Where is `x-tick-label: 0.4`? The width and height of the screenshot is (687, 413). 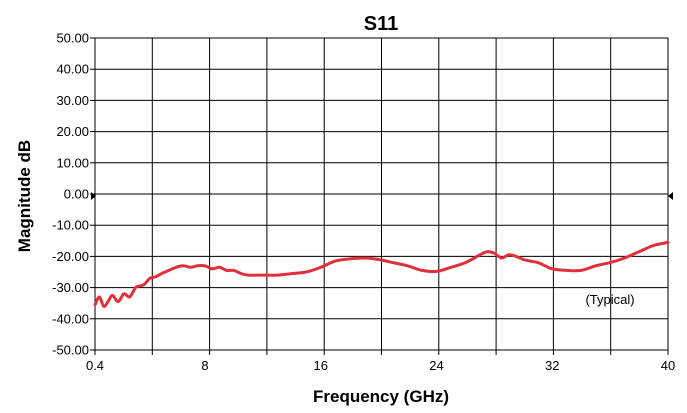 x-tick-label: 0.4 is located at coordinates (95, 365).